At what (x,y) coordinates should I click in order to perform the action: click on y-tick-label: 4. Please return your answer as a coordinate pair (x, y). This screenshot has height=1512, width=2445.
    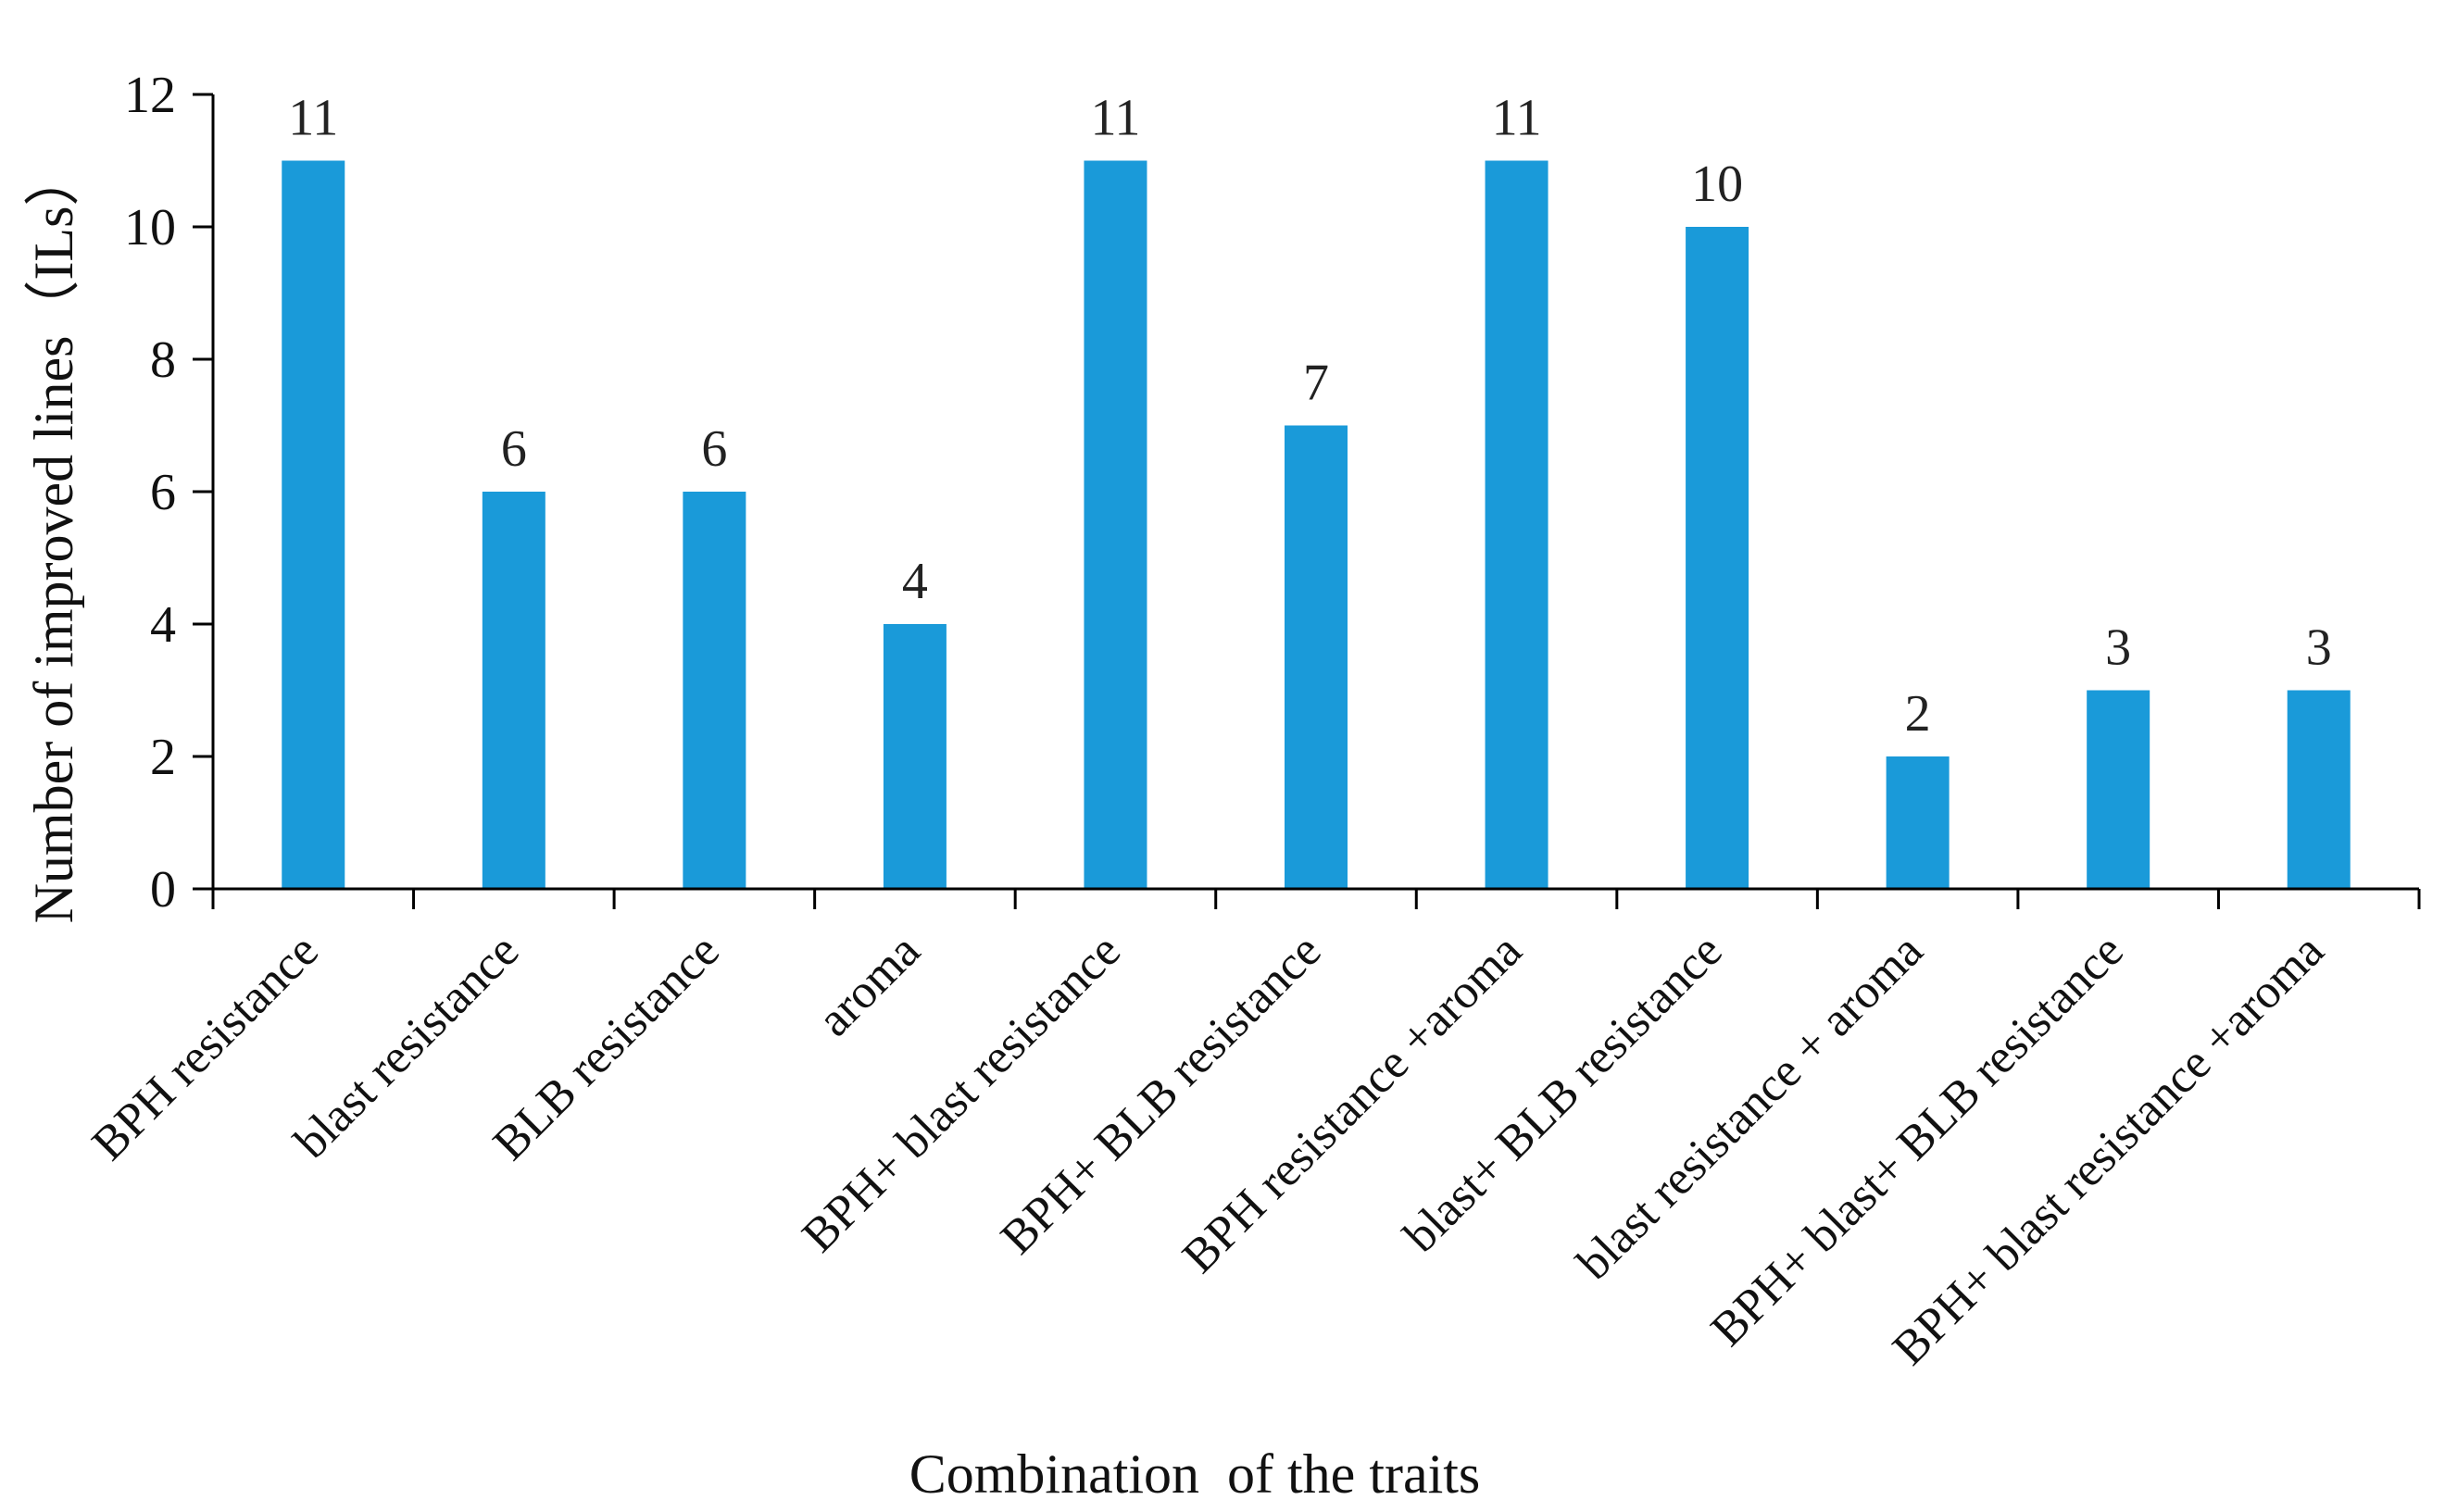
    Looking at the image, I should click on (163, 625).